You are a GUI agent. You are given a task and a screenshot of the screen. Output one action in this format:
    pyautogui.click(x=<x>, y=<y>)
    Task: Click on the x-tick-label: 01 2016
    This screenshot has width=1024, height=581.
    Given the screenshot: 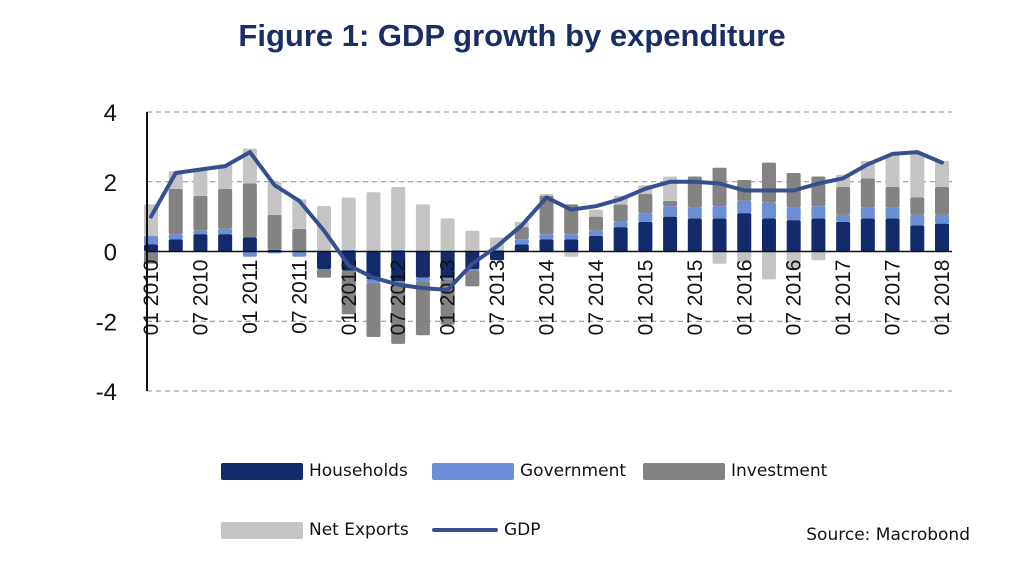 What is the action you would take?
    pyautogui.click(x=744, y=298)
    